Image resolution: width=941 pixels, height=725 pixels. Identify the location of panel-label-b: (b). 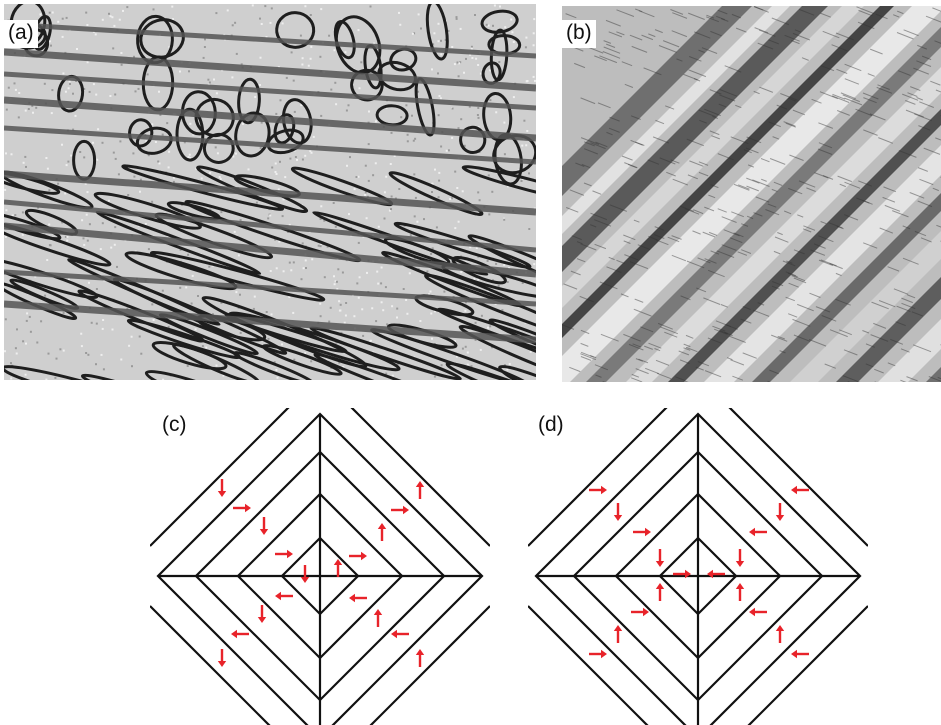
(579, 34).